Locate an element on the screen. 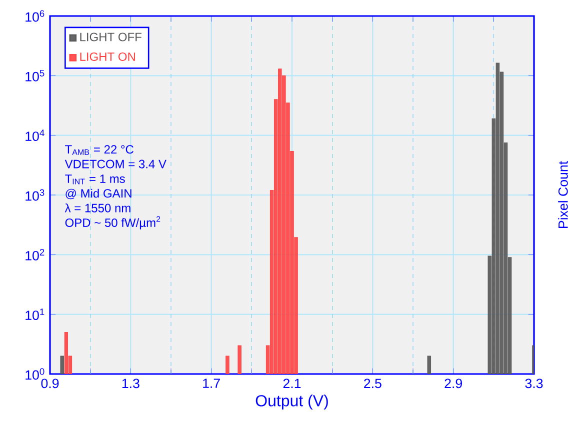 The image size is (571, 436). annotation: VDETCOM = 3.4 V is located at coordinates (115, 164).